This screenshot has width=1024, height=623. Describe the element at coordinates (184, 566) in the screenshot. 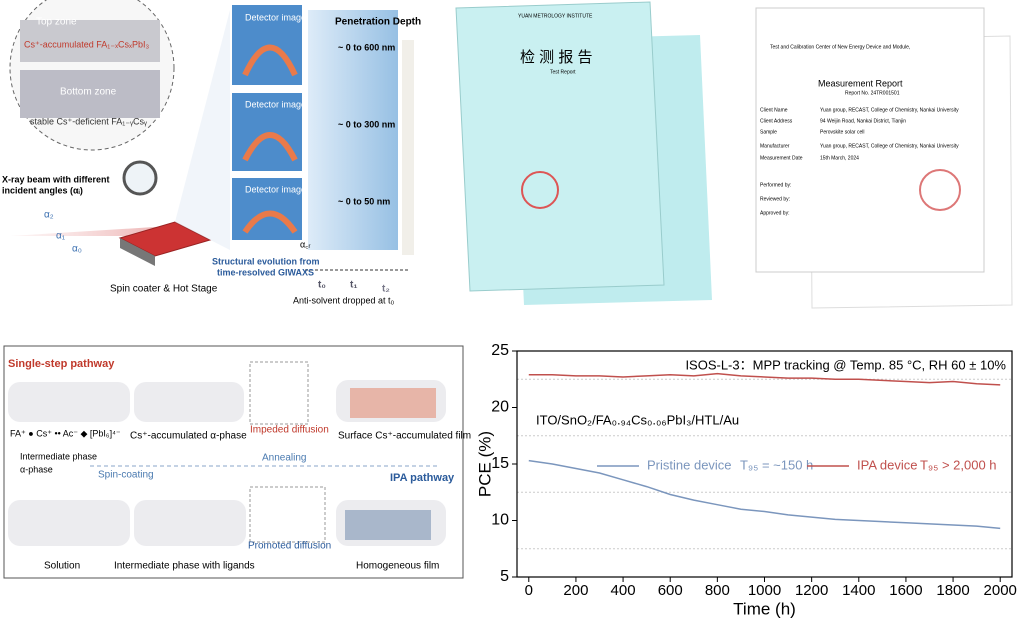

I see `label: Intermediate phase with ligands` at that location.